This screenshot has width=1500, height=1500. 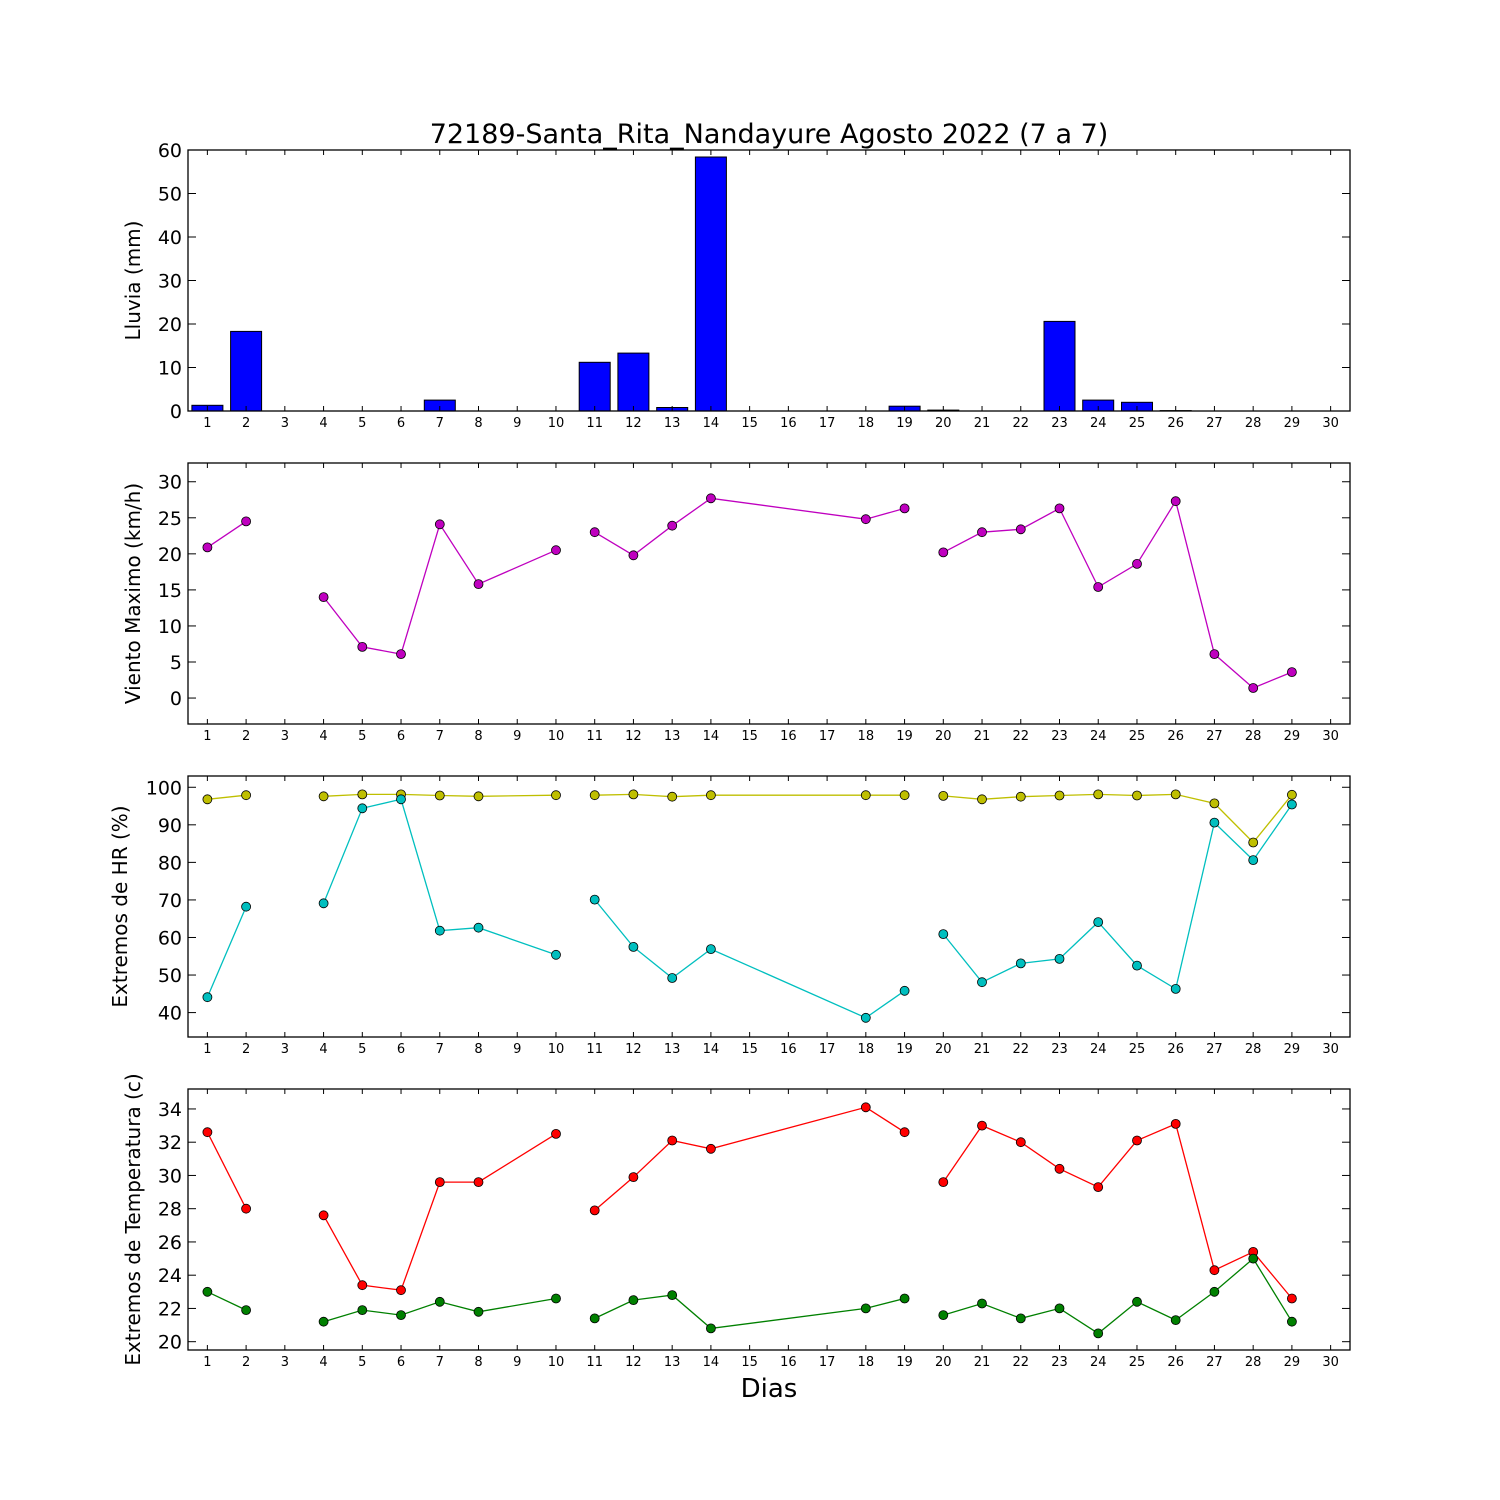 I want to click on panel-frame, so click(x=769, y=1219).